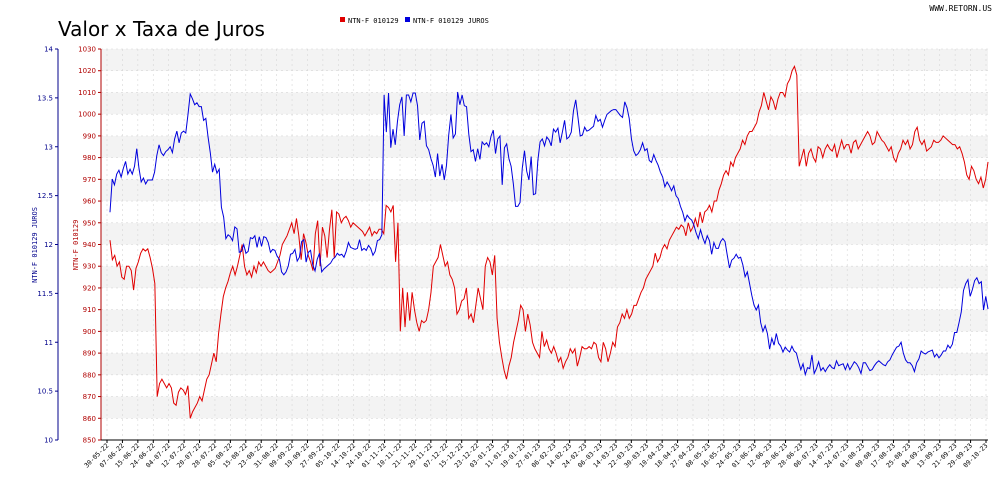 This screenshot has height=500, width=1000. I want to click on left-tick-label: 11, so click(48, 343).